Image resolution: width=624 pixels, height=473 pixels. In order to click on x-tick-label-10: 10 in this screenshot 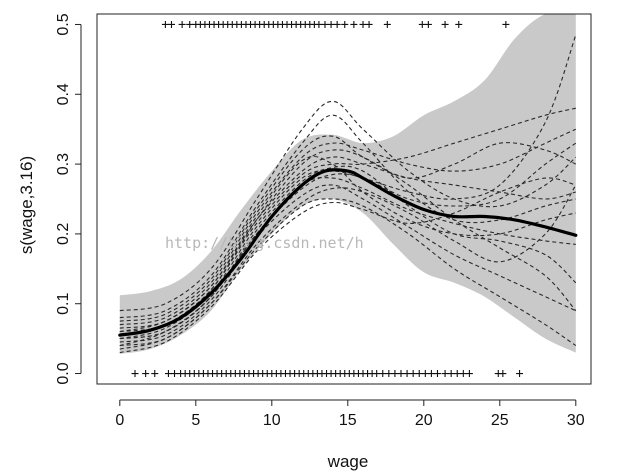, I will do `click(272, 420)`.